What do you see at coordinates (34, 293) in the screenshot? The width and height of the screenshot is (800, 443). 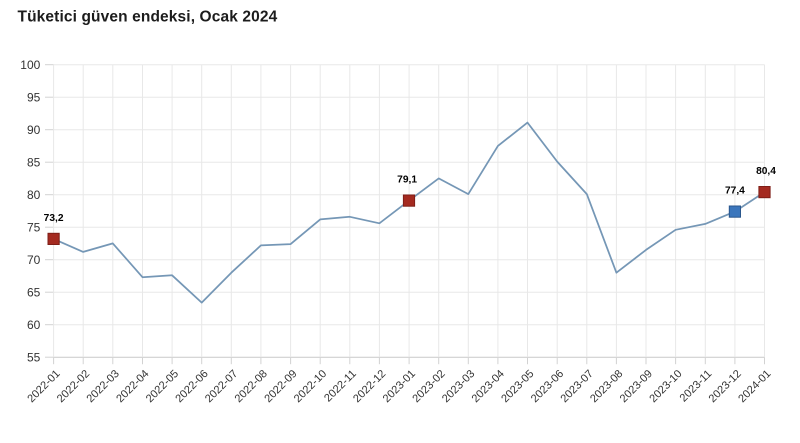 I see `svg-text: 65` at bounding box center [34, 293].